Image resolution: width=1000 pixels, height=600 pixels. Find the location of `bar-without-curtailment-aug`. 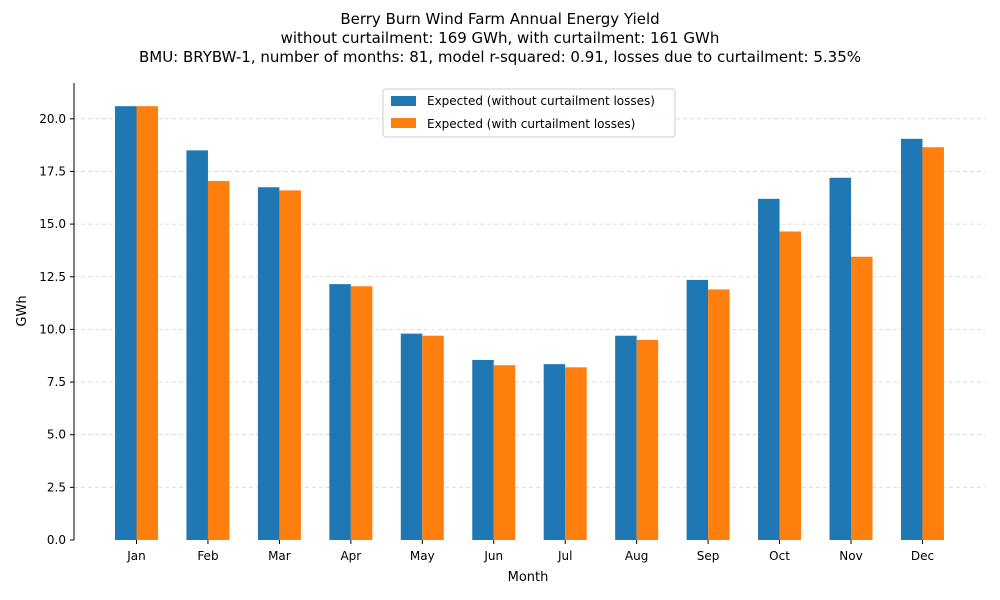

bar-without-curtailment-aug is located at coordinates (626, 437).